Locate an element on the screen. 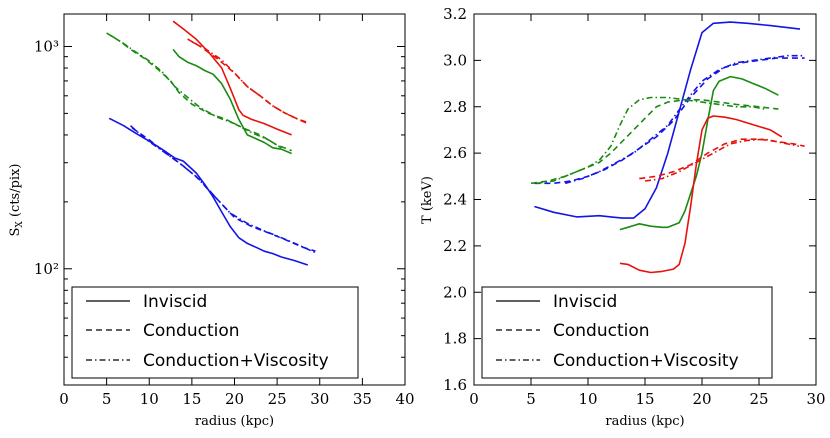 This screenshot has width=830, height=438. p1-legend-label-conduction-viscosity: Conduction+Viscosity is located at coordinates (646, 361).